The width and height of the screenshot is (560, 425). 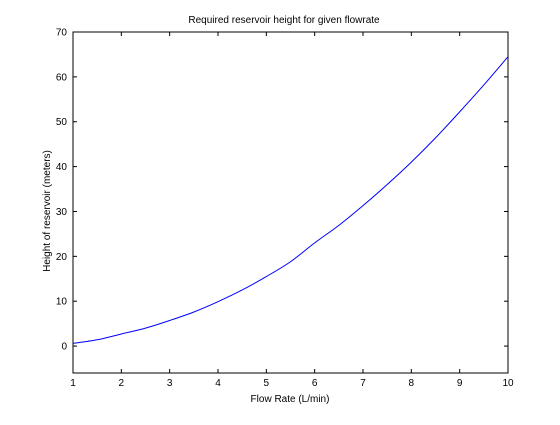 What do you see at coordinates (64, 347) in the screenshot?
I see `y-tick-label: 0` at bounding box center [64, 347].